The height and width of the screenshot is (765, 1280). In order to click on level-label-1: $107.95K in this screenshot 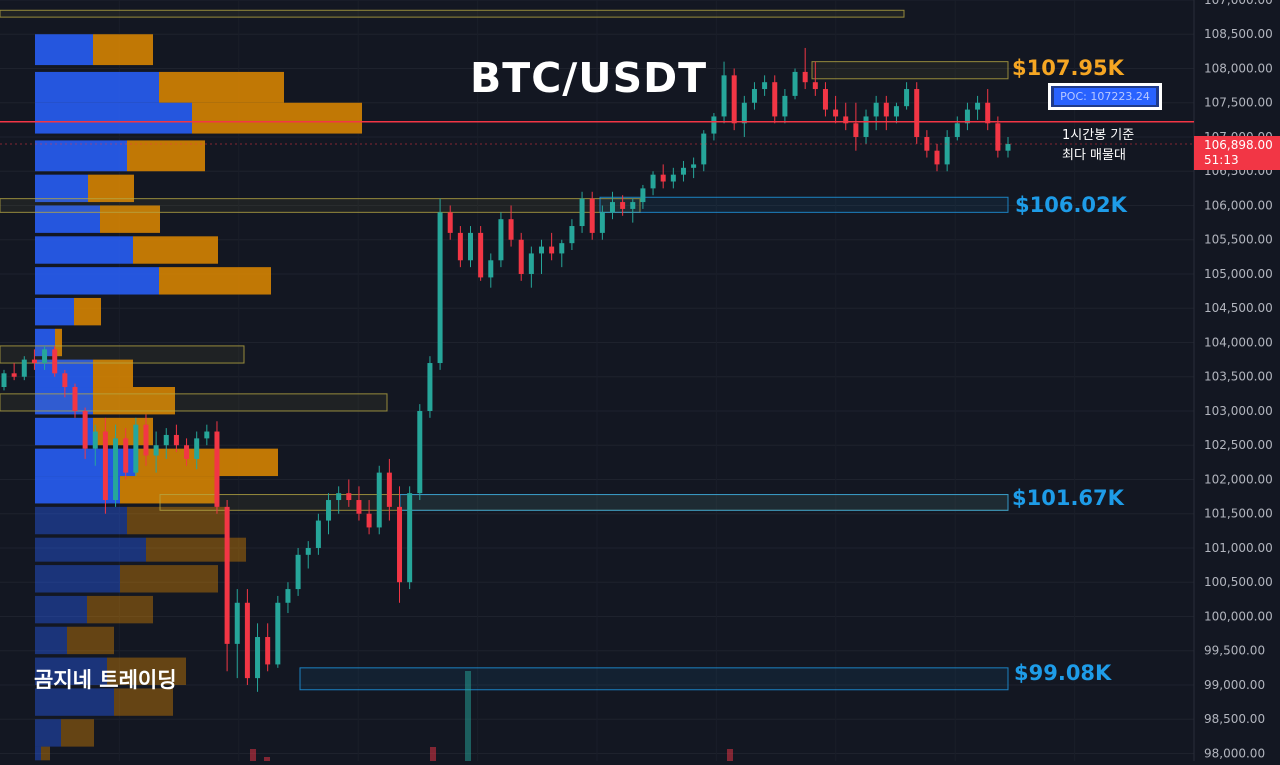, I will do `click(1068, 68)`.